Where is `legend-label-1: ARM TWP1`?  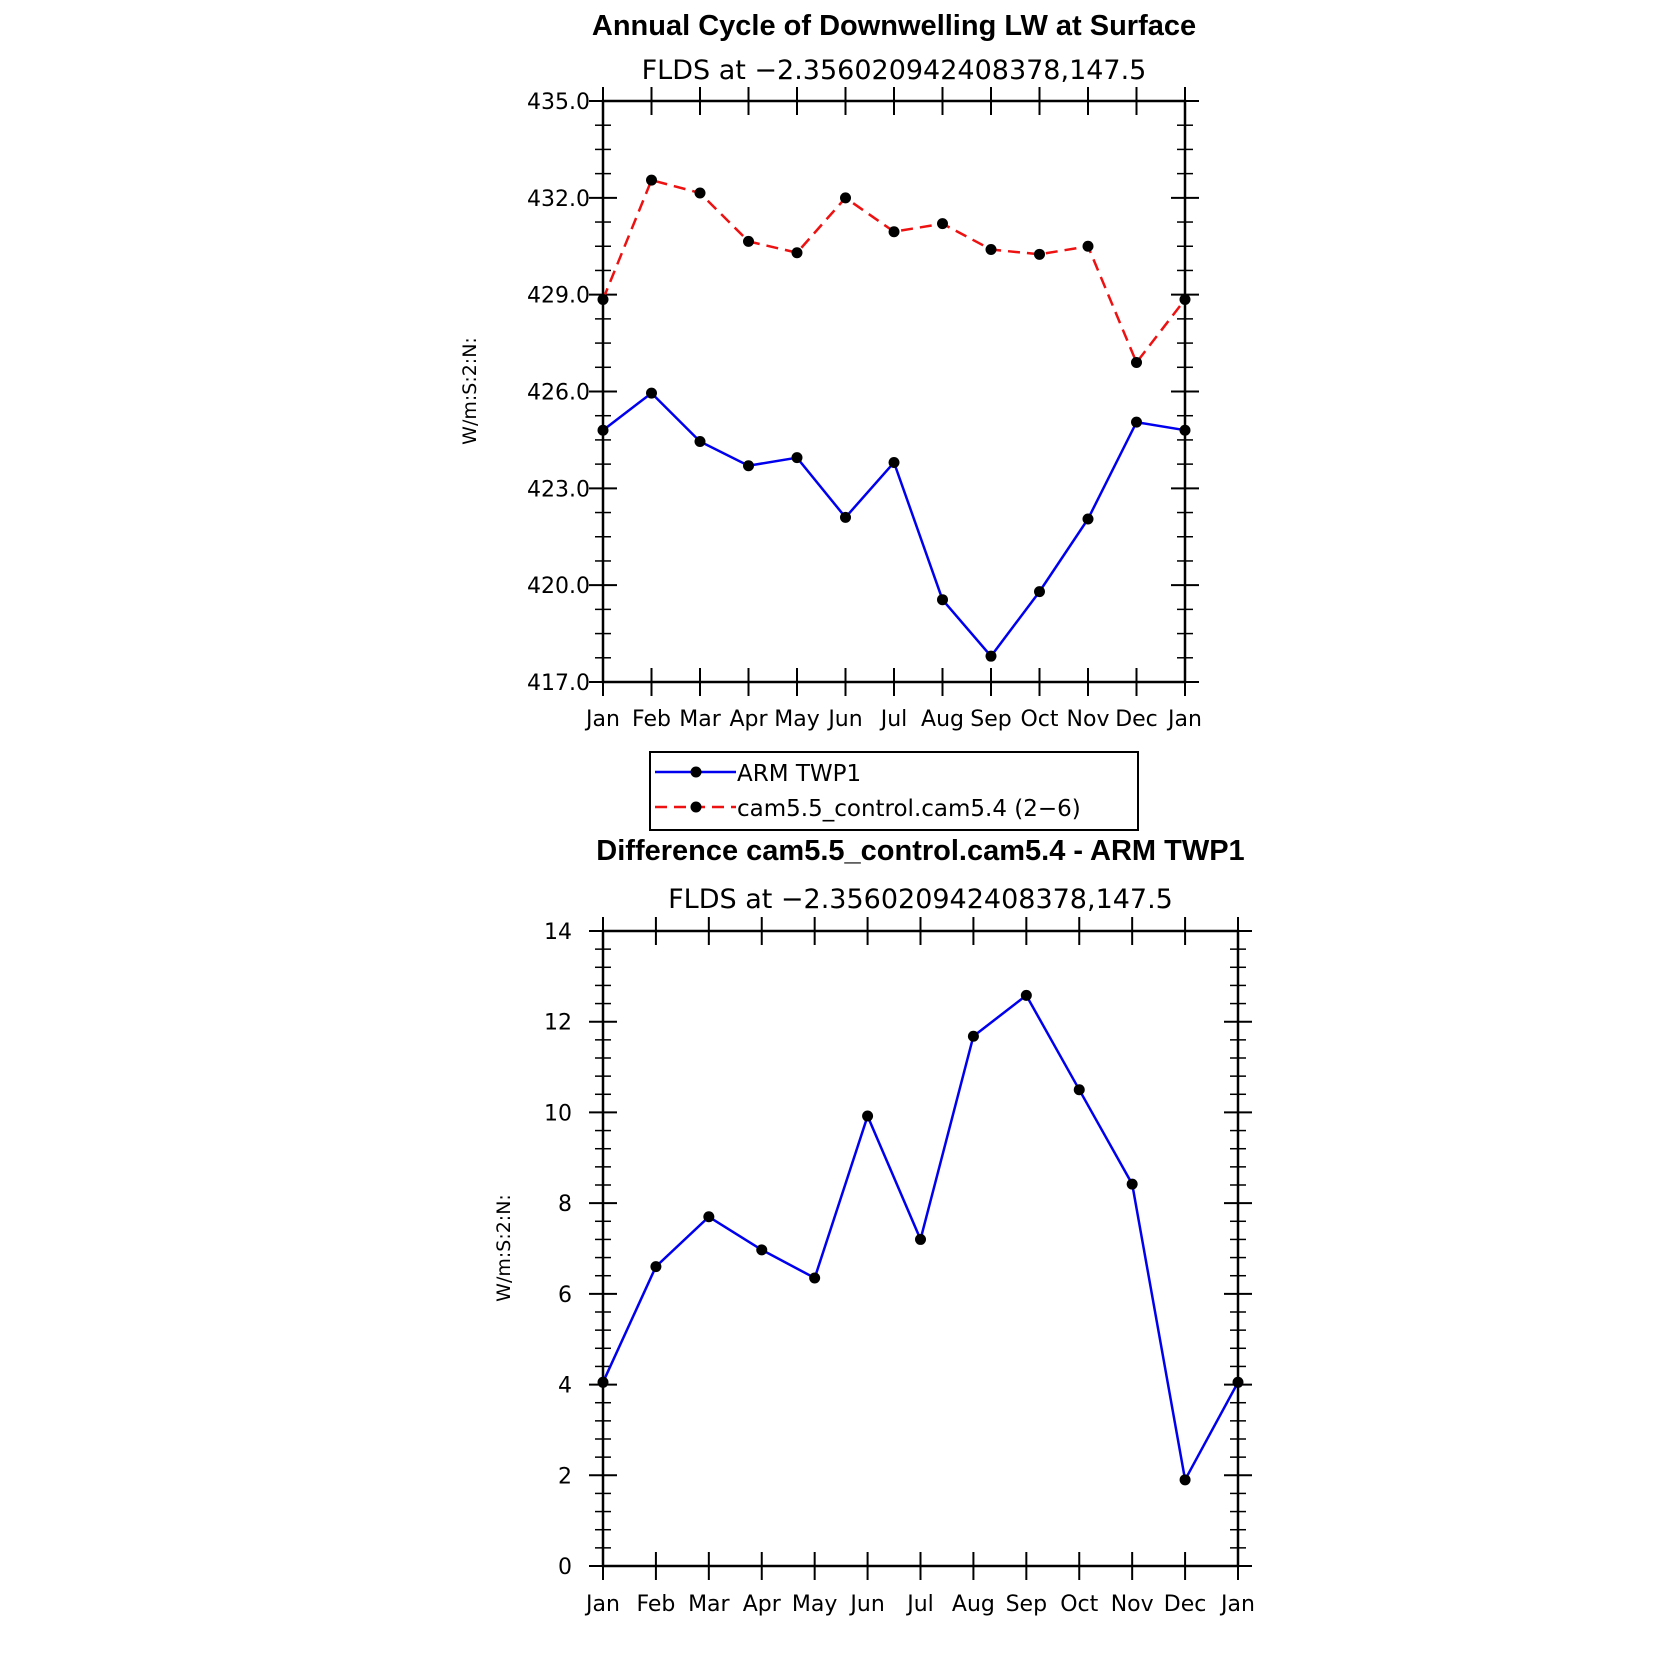 legend-label-1: ARM TWP1 is located at coordinates (799, 774).